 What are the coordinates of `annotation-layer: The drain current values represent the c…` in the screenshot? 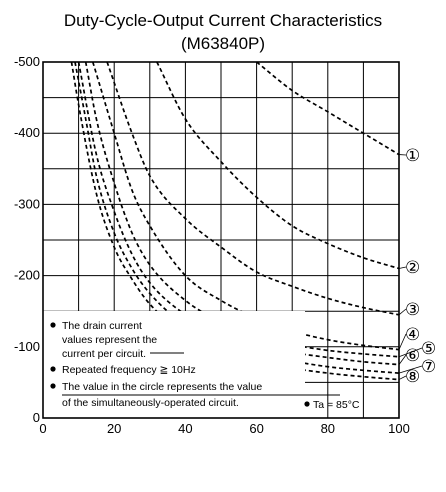 It's located at (205, 365).